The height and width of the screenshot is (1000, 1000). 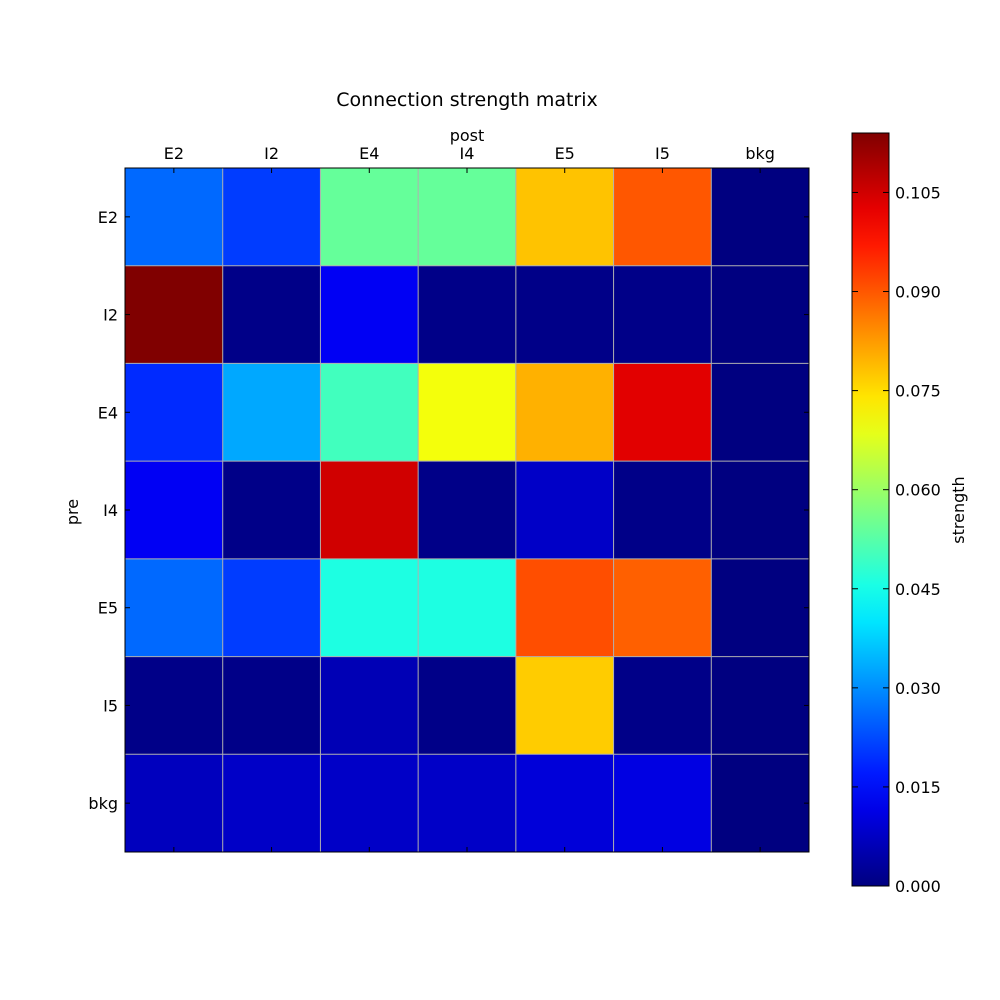 I want to click on colorbar-tick-label: 0.030, so click(x=918, y=688).